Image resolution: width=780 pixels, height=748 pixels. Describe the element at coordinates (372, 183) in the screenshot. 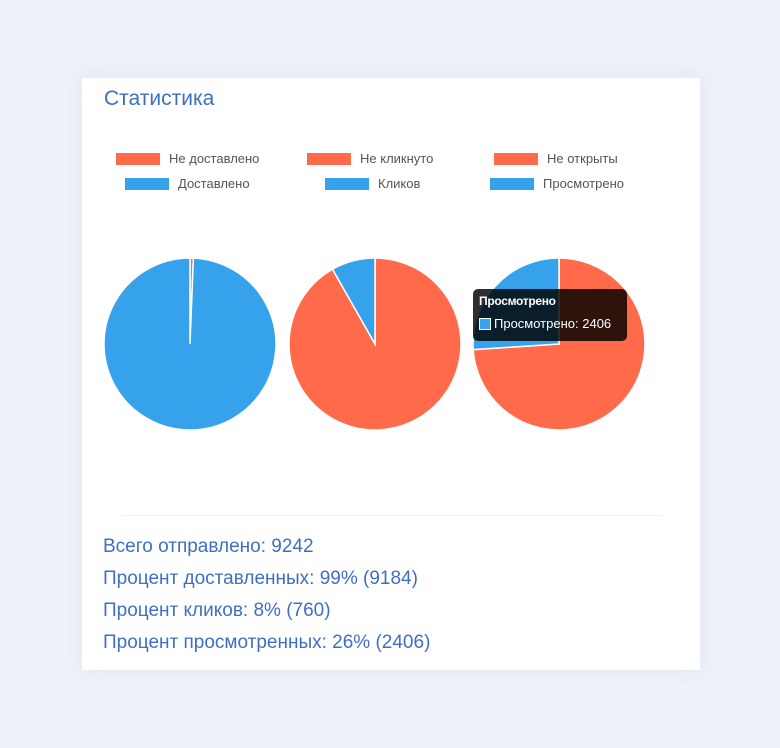

I see `legend-item-clicks: Кликов` at that location.